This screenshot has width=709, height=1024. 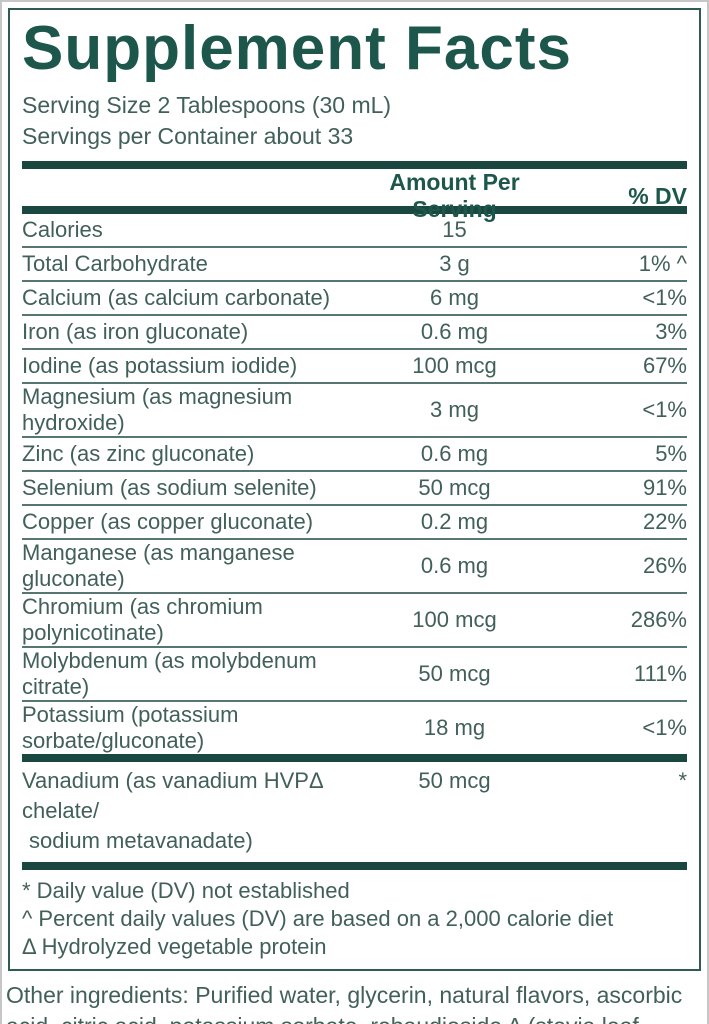 I want to click on servings-per-container: Servings per Container about 33, so click(x=188, y=136).